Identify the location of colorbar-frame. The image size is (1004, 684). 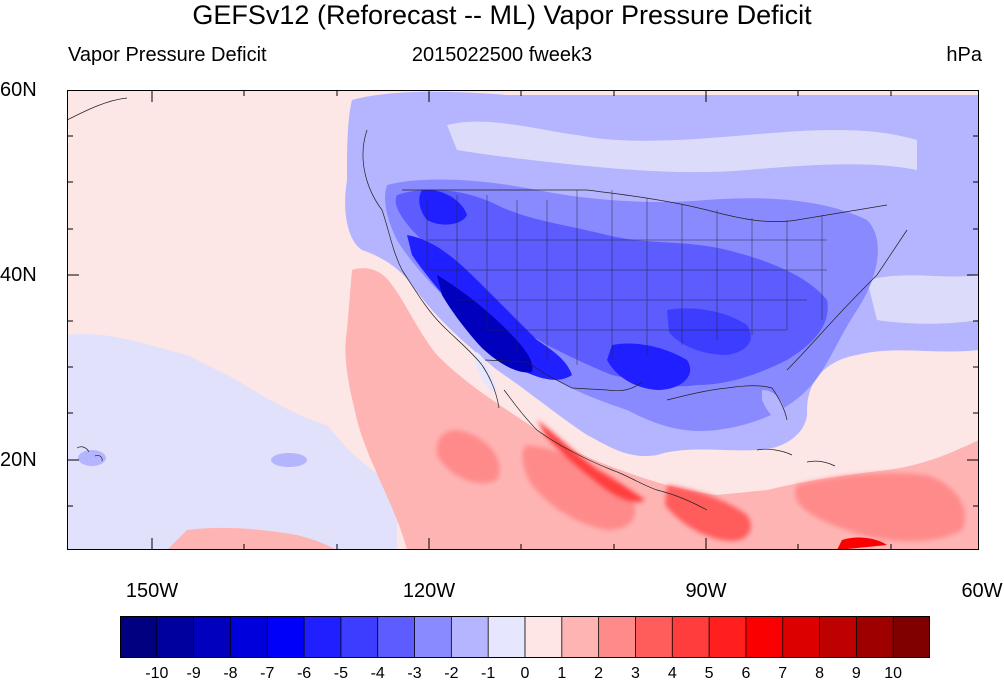
(525, 637).